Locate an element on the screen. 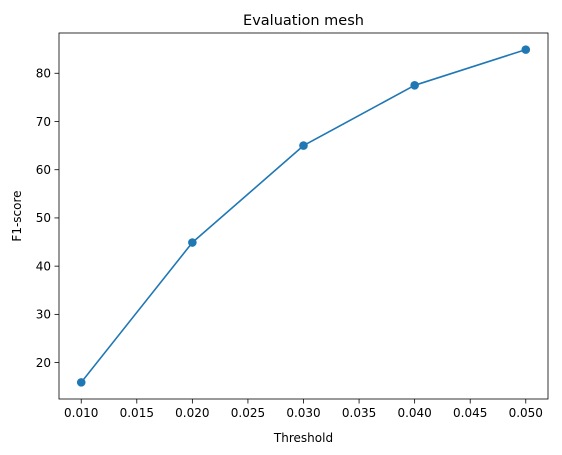 Image resolution: width=562 pixels, height=455 pixels. x-tick-label: 0.030 is located at coordinates (303, 413).